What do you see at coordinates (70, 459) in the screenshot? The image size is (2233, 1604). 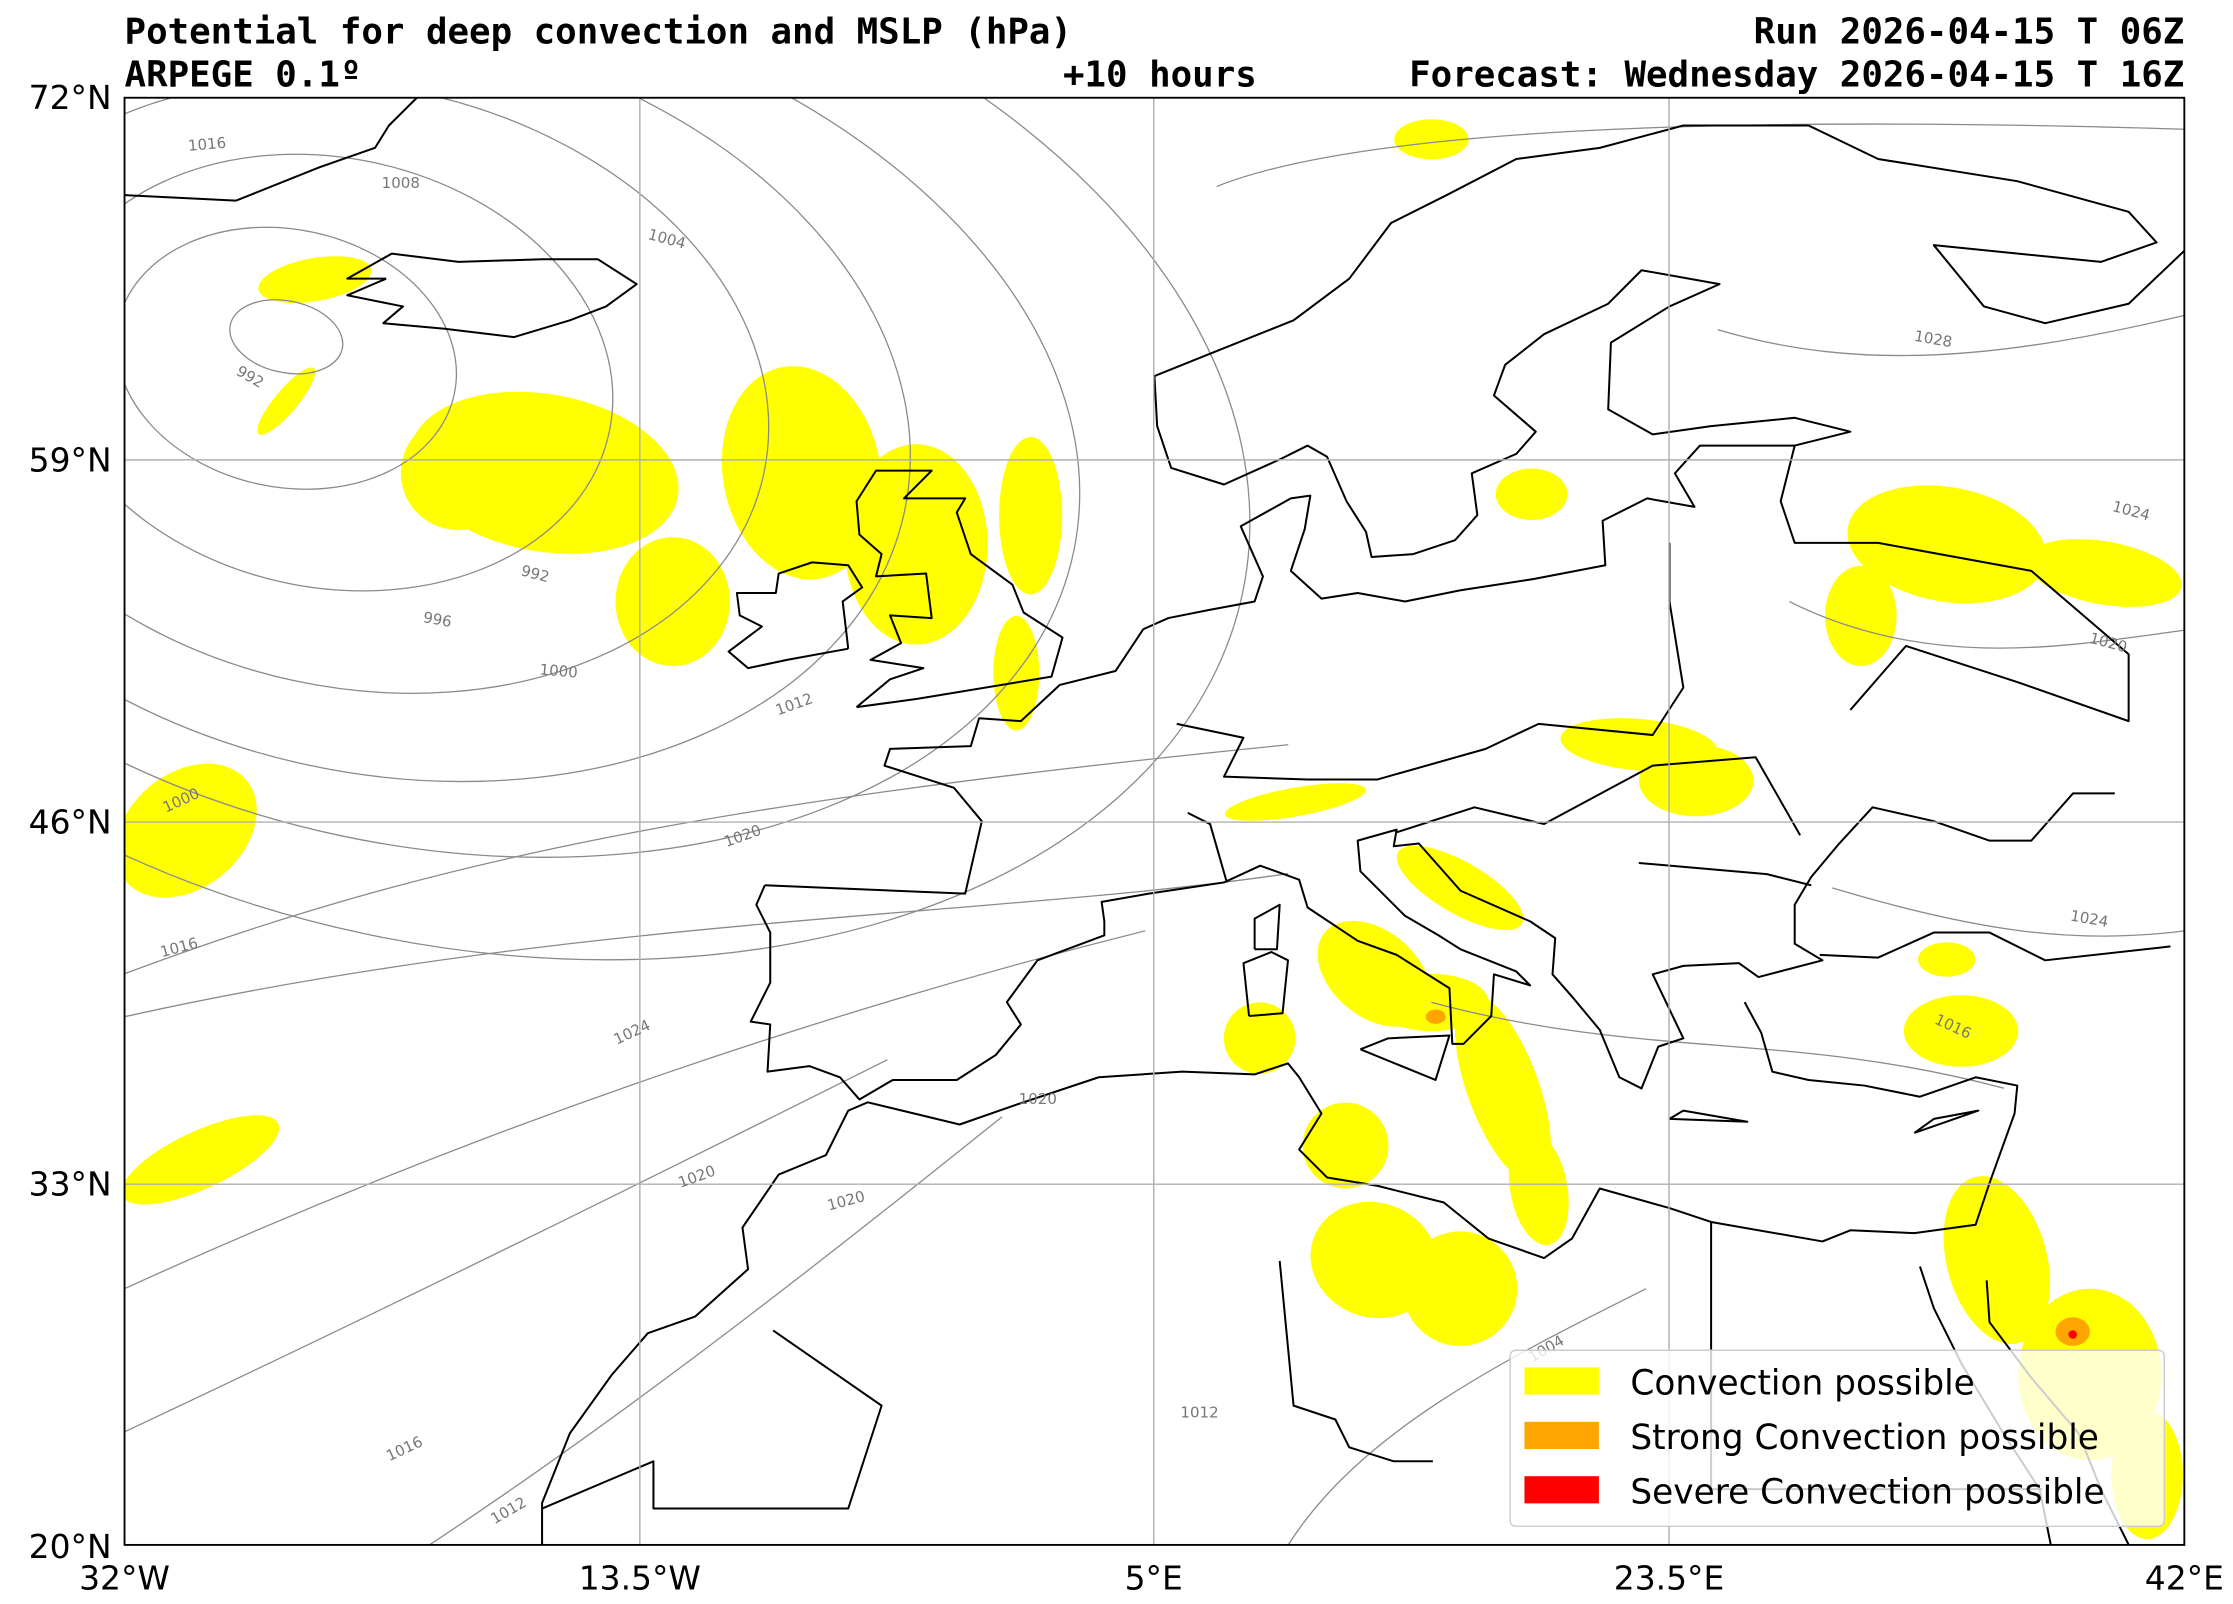 I see `lat-label: 59°N` at bounding box center [70, 459].